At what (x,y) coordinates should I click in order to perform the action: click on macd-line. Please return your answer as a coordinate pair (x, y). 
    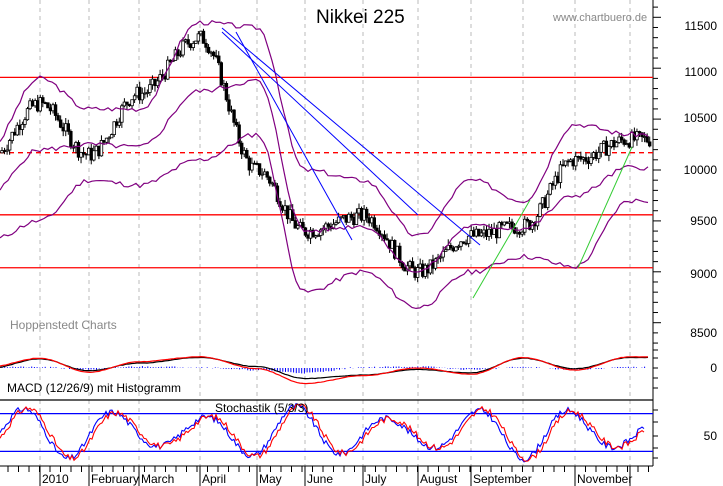
    Looking at the image, I should click on (324, 370).